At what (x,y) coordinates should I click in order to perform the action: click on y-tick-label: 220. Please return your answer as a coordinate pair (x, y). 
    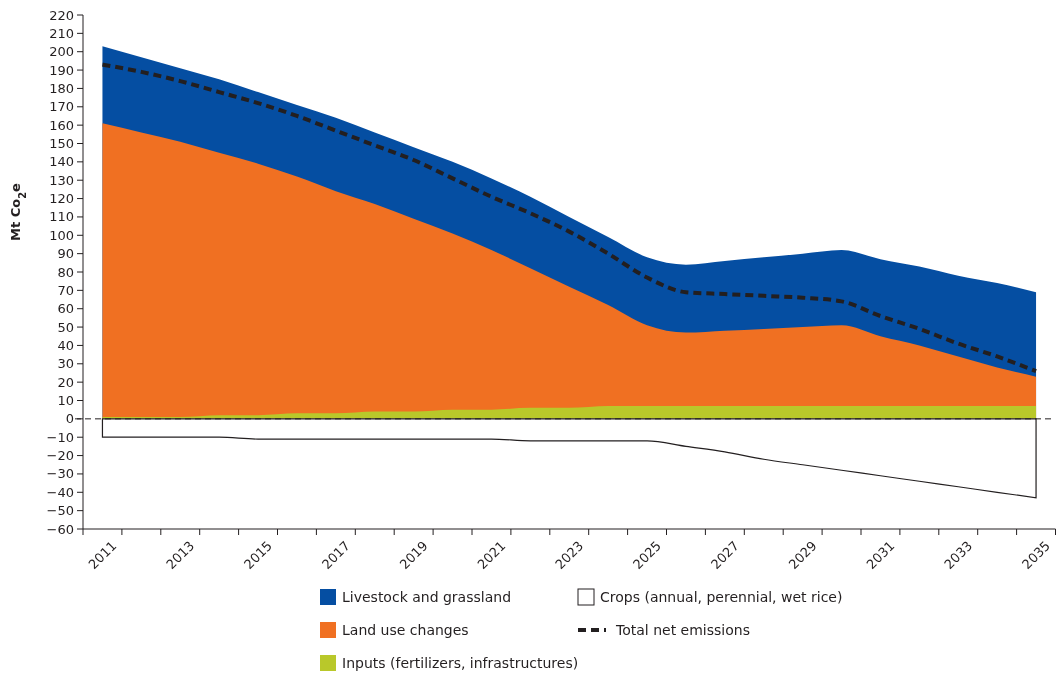
    Looking at the image, I should click on (61, 15).